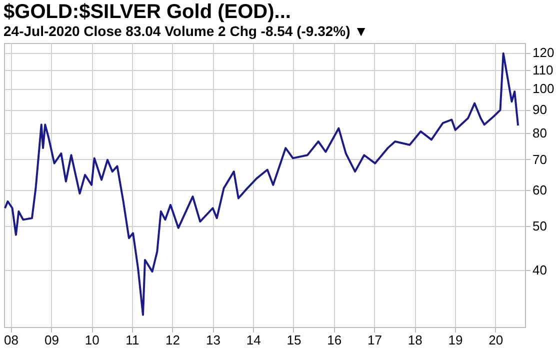  What do you see at coordinates (173, 340) in the screenshot?
I see `x-tick-label: 12` at bounding box center [173, 340].